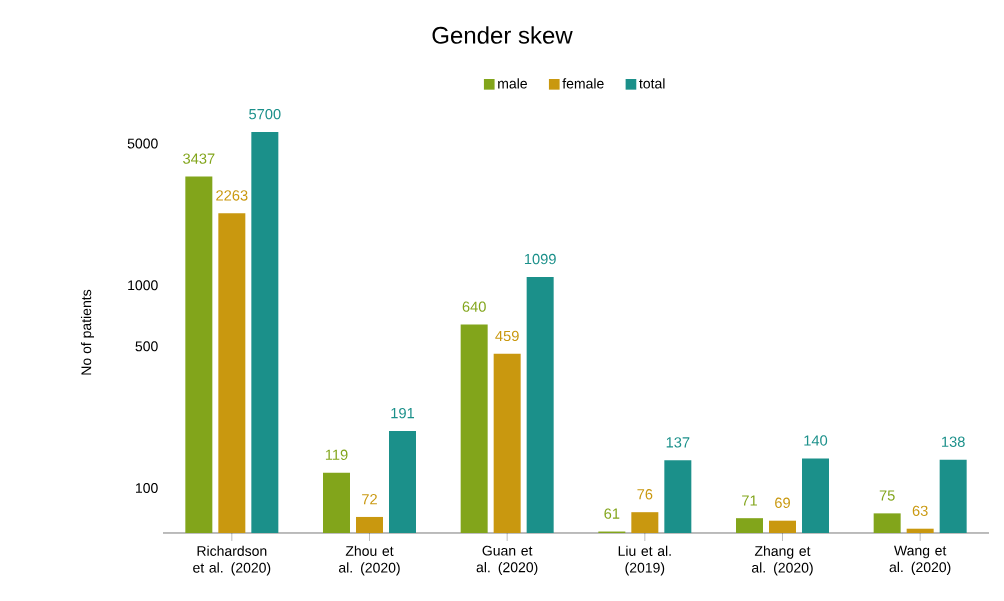 Image resolution: width=1004 pixels, height=601 pixels. Describe the element at coordinates (512, 83) in the screenshot. I see `legend-label: male` at that location.